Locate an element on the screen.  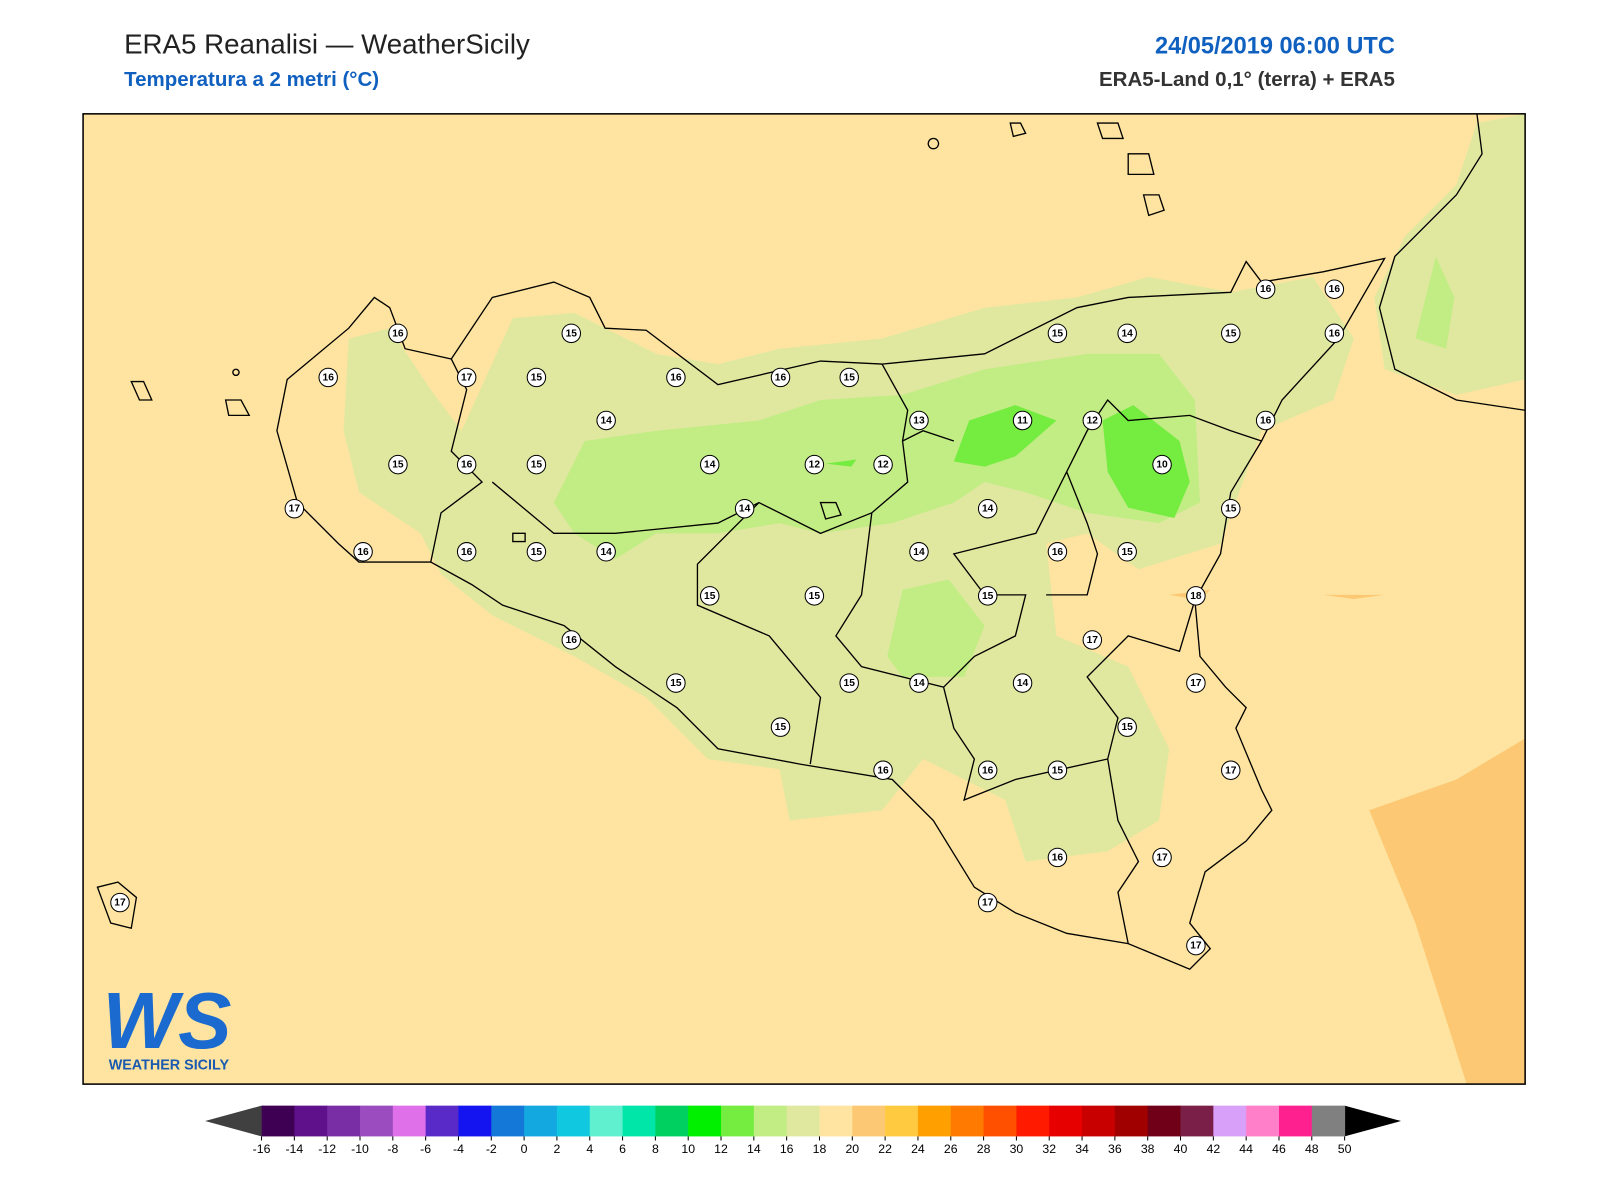
colorbar-label: 38 is located at coordinates (1148, 1149).